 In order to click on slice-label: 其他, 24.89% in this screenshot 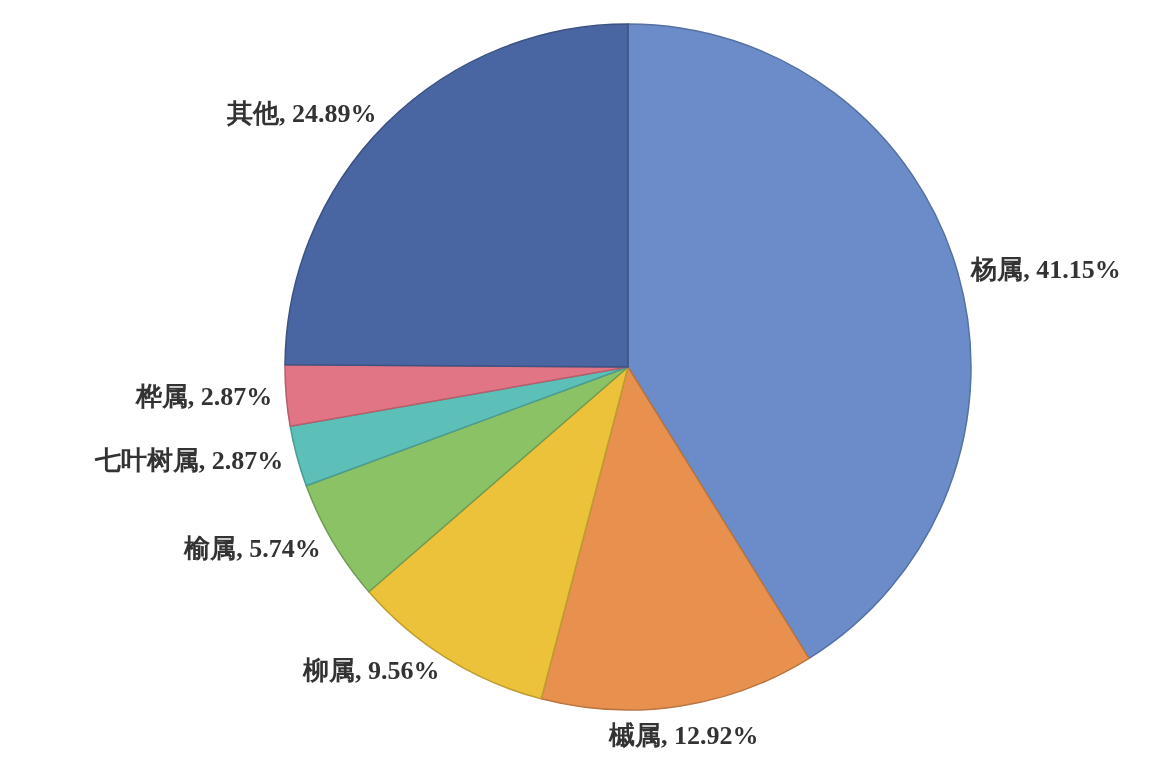, I will do `click(301, 114)`.